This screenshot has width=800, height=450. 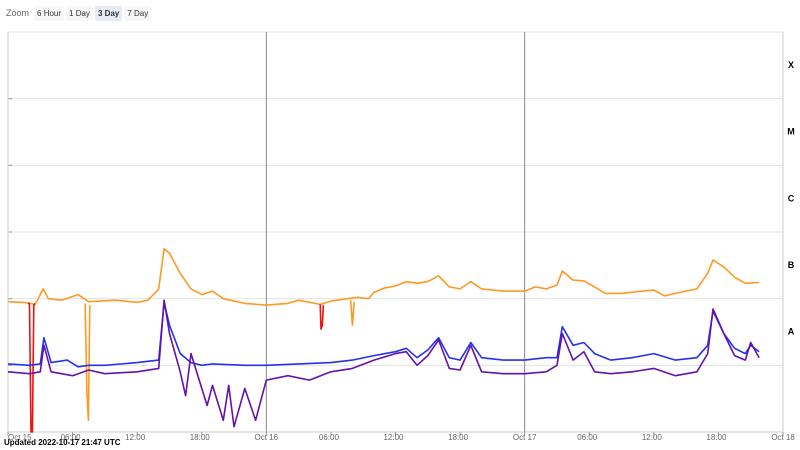 What do you see at coordinates (267, 437) in the screenshot?
I see `x-tick-label: Oct 16` at bounding box center [267, 437].